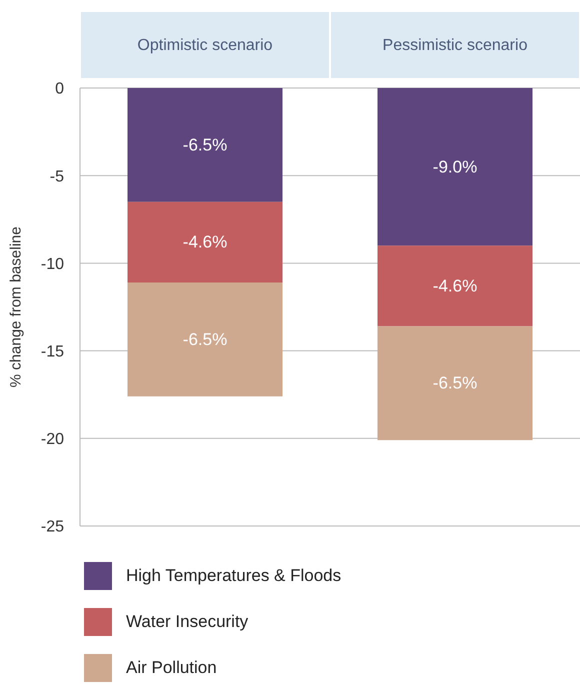  What do you see at coordinates (15, 307) in the screenshot?
I see `y-axis-title: % change from baseline` at bounding box center [15, 307].